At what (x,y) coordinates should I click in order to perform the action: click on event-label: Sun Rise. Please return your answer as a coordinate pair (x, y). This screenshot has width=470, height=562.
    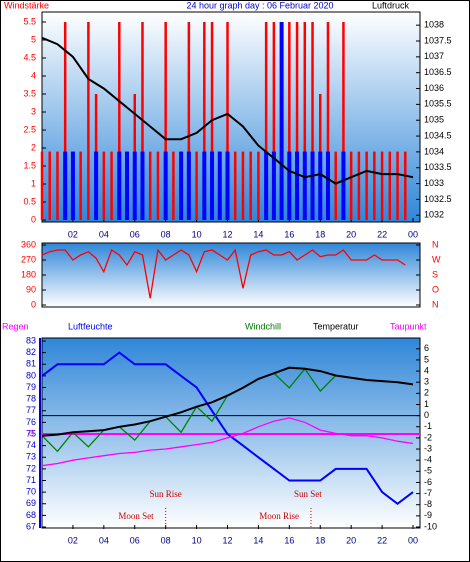
    Looking at the image, I should click on (166, 494).